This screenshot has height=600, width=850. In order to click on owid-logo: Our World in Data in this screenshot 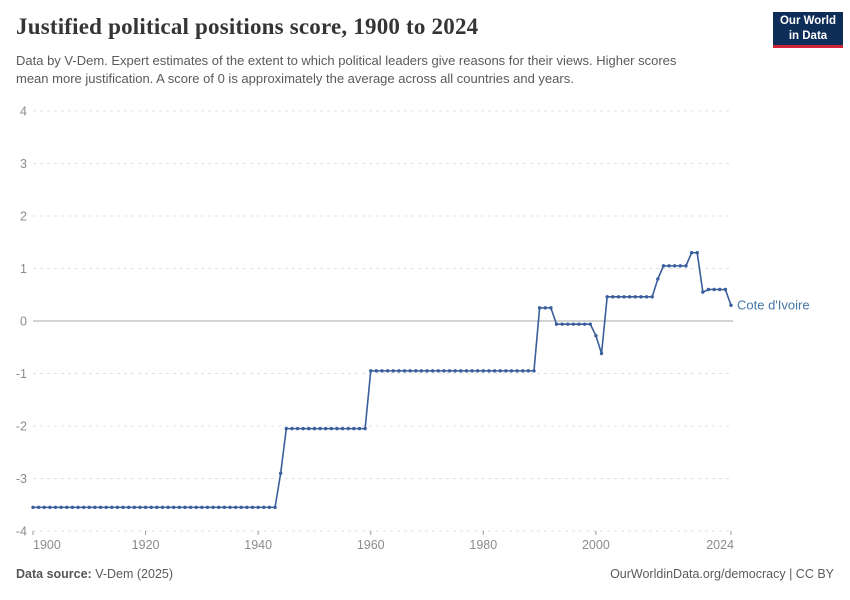, I will do `click(808, 30)`.